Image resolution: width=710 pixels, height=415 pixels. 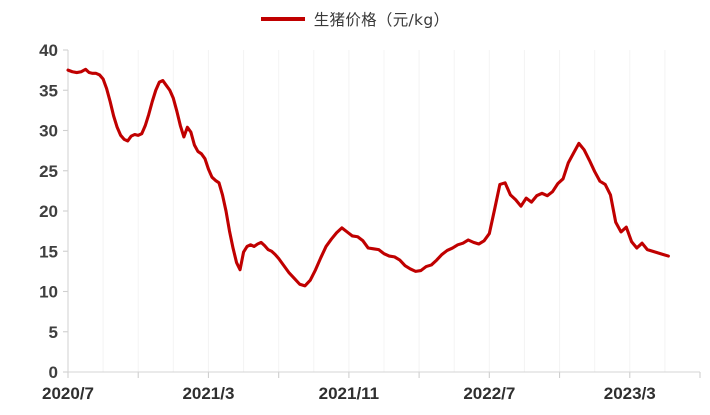 What do you see at coordinates (48, 90) in the screenshot?
I see `y-tick-label: 35` at bounding box center [48, 90].